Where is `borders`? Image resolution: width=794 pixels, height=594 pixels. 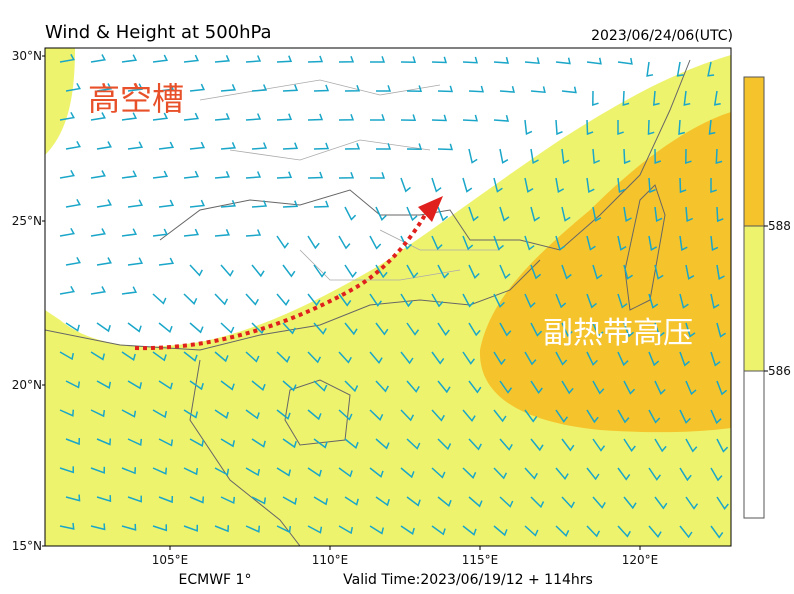 borders is located at coordinates (349, 180).